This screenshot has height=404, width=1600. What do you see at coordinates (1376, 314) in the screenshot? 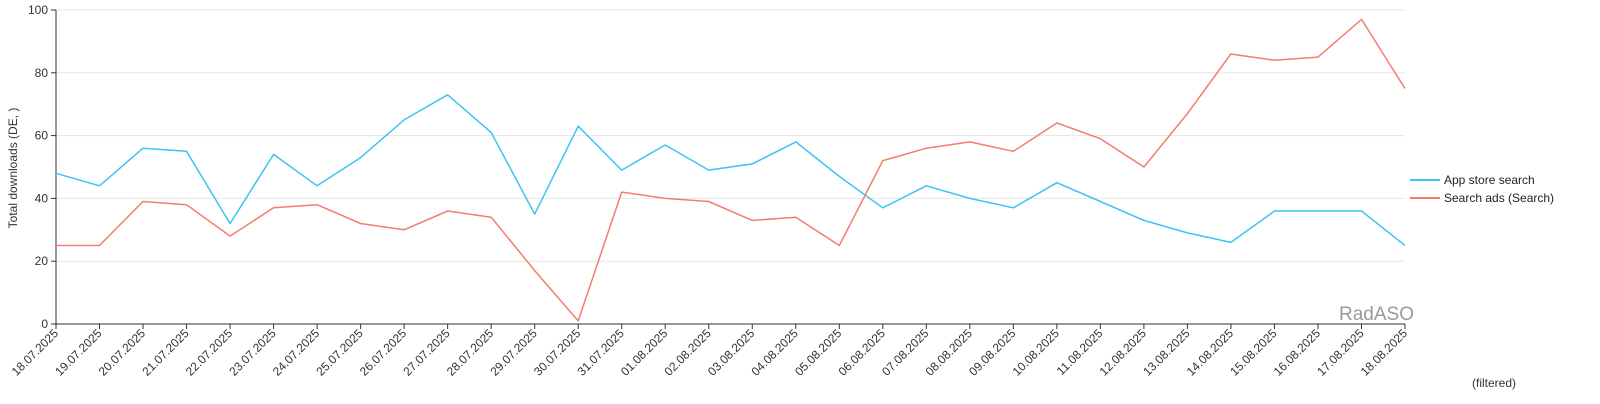
I see `watermark: RadASO` at bounding box center [1376, 314].